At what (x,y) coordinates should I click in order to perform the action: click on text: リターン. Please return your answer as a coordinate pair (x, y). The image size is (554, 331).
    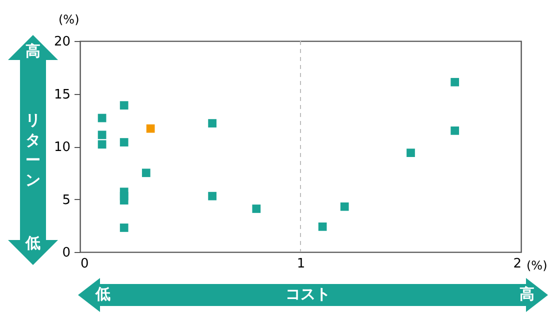
    Looking at the image, I should click on (33, 150).